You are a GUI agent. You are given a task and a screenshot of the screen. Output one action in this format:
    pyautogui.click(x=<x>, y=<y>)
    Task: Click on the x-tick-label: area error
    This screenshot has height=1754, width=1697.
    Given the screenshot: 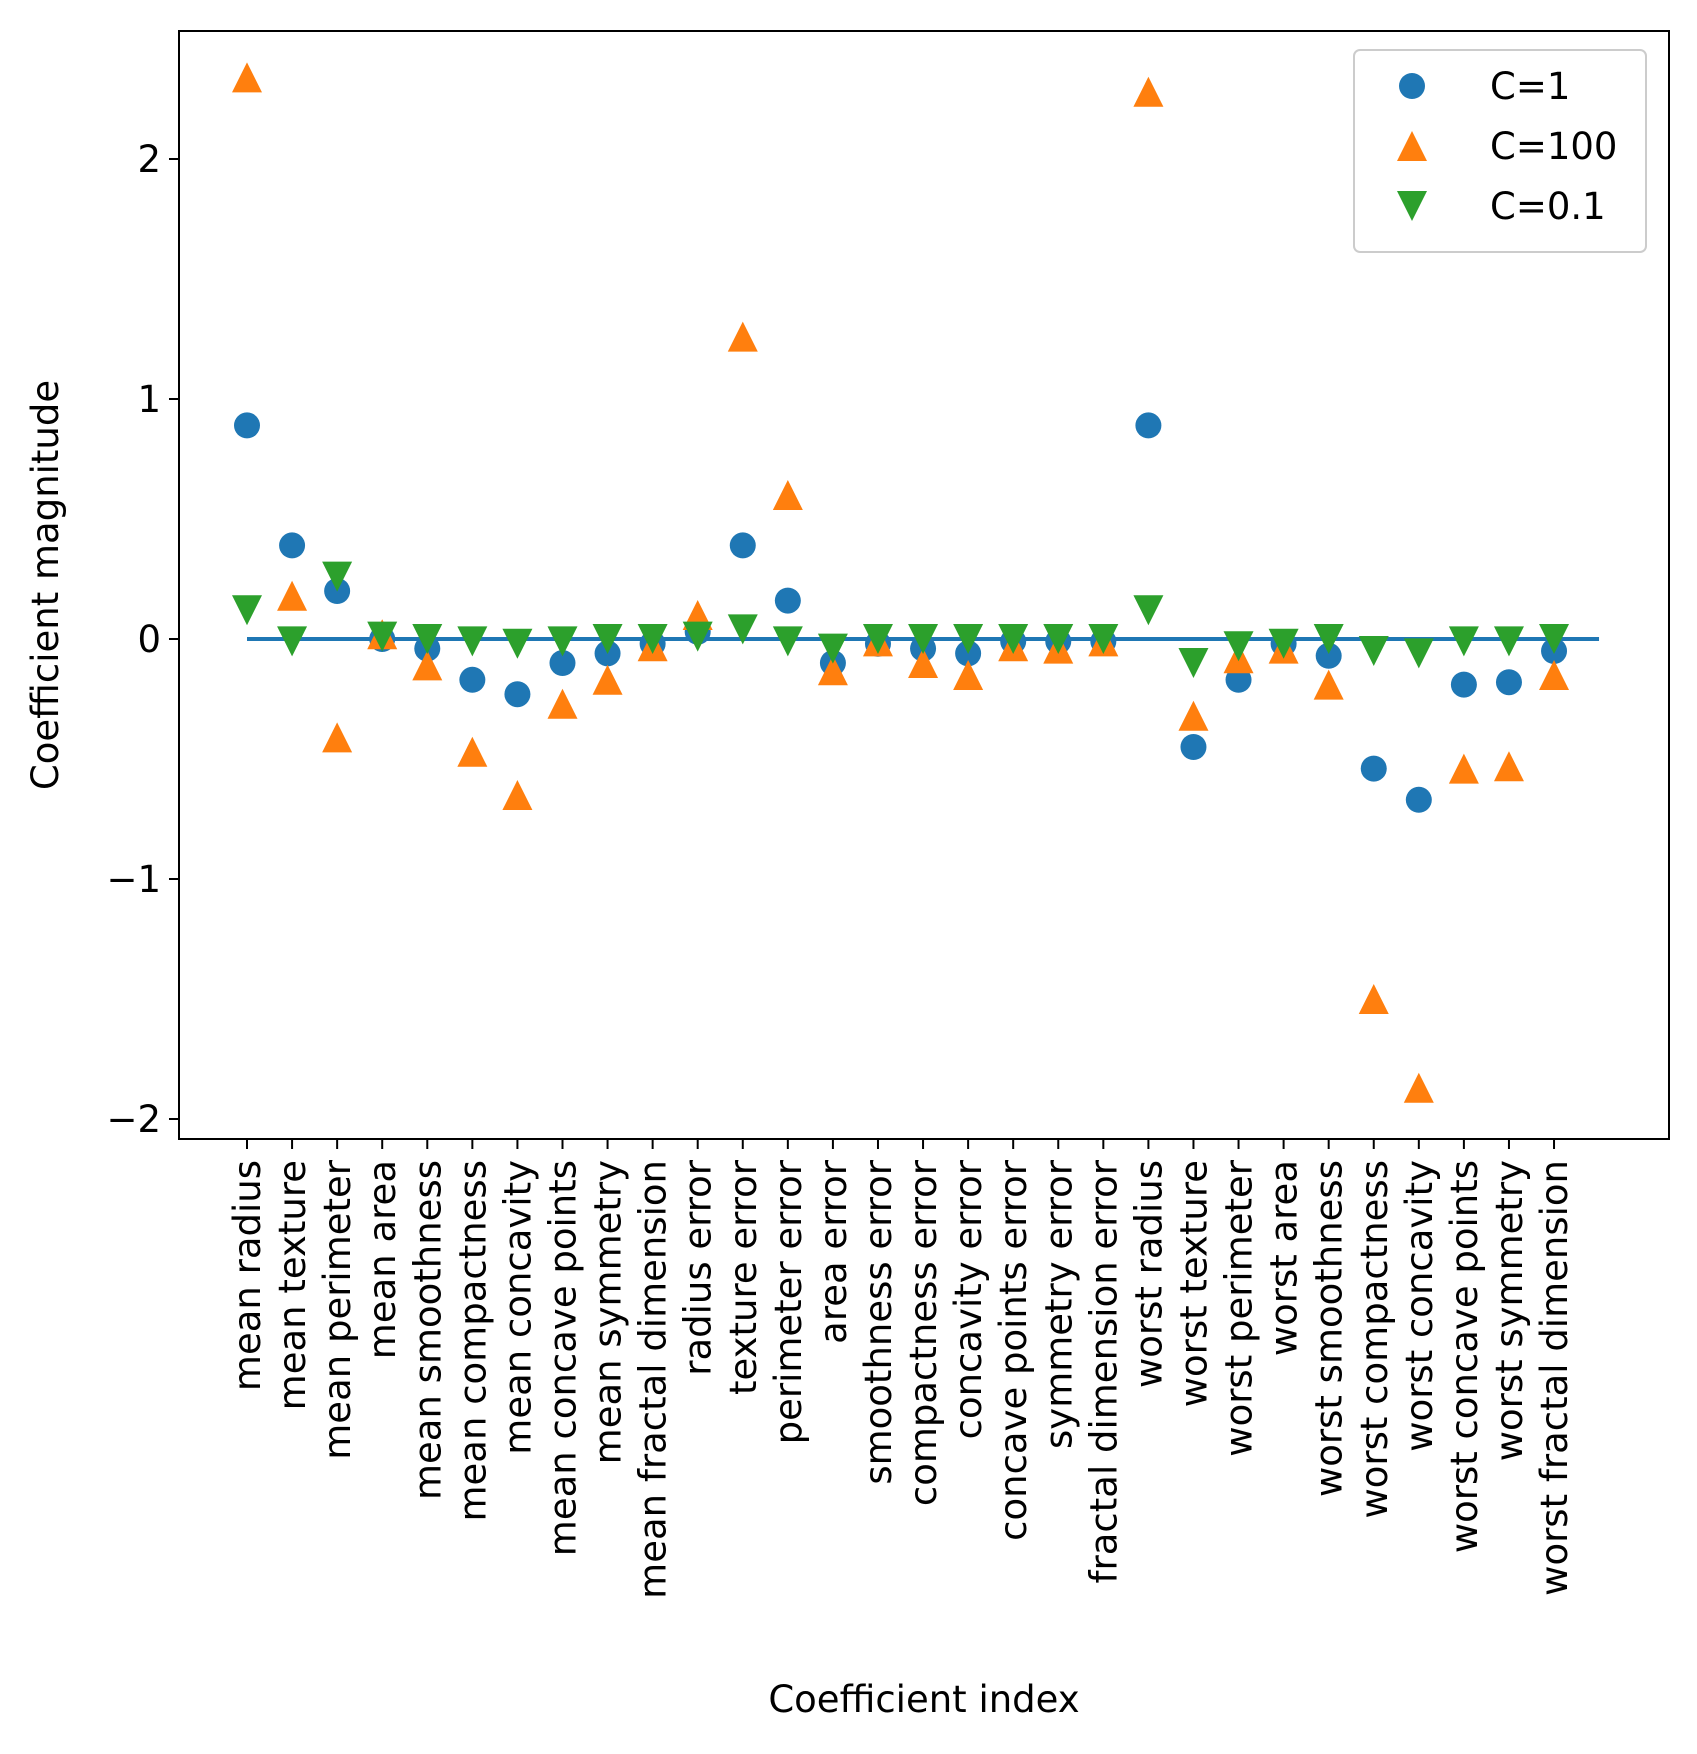 What is the action you would take?
    pyautogui.click(x=833, y=1251)
    